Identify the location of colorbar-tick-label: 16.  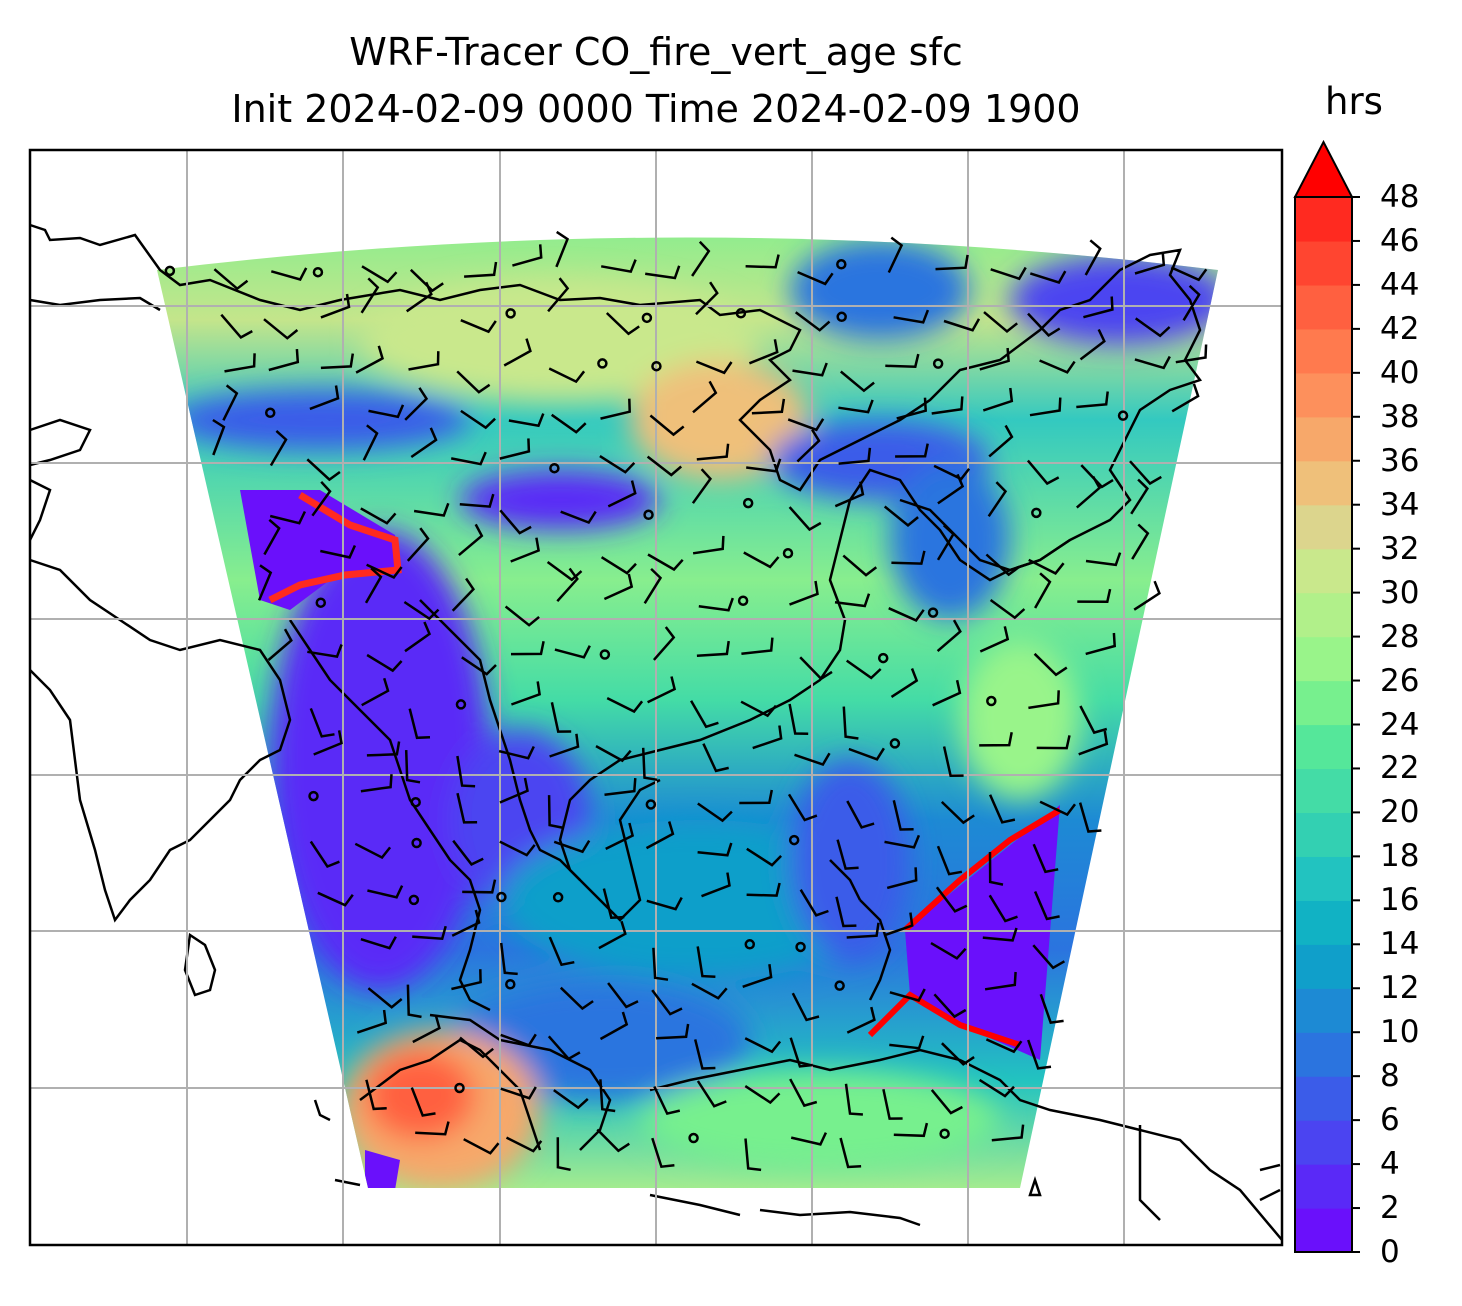
(1400, 900).